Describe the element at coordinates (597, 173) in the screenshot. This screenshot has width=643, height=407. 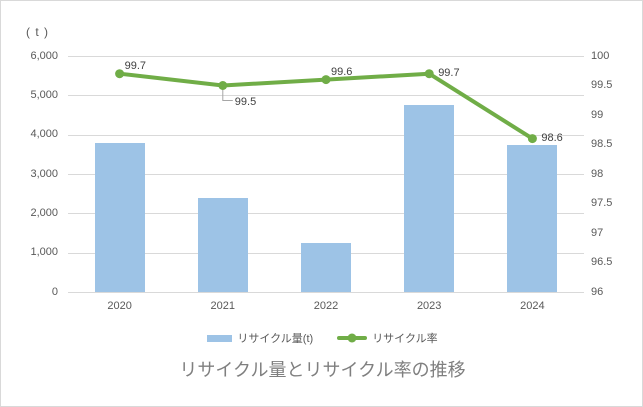
I see `right-axis-tick-label: 98` at that location.